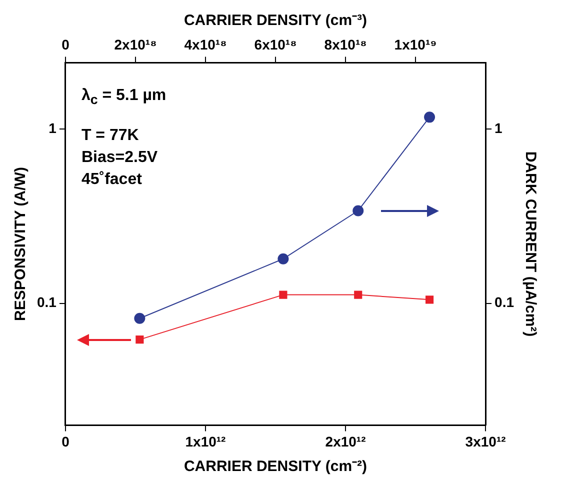 Image resolution: width=561 pixels, height=488 pixels. What do you see at coordinates (205, 441) in the screenshot?
I see `x-tick-label: 1x10¹²` at bounding box center [205, 441].